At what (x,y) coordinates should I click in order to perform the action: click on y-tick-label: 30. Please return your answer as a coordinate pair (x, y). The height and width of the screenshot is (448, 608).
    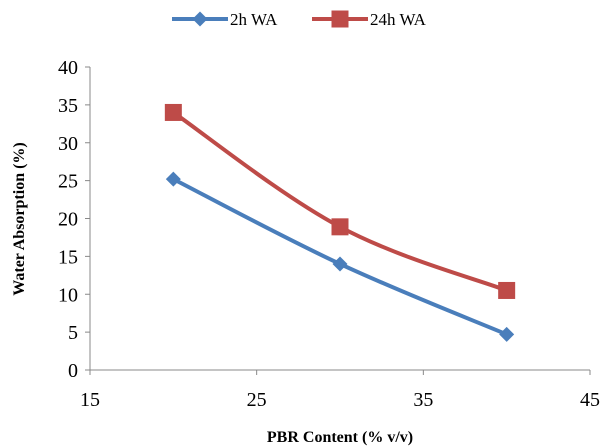
    Looking at the image, I should click on (68, 144).